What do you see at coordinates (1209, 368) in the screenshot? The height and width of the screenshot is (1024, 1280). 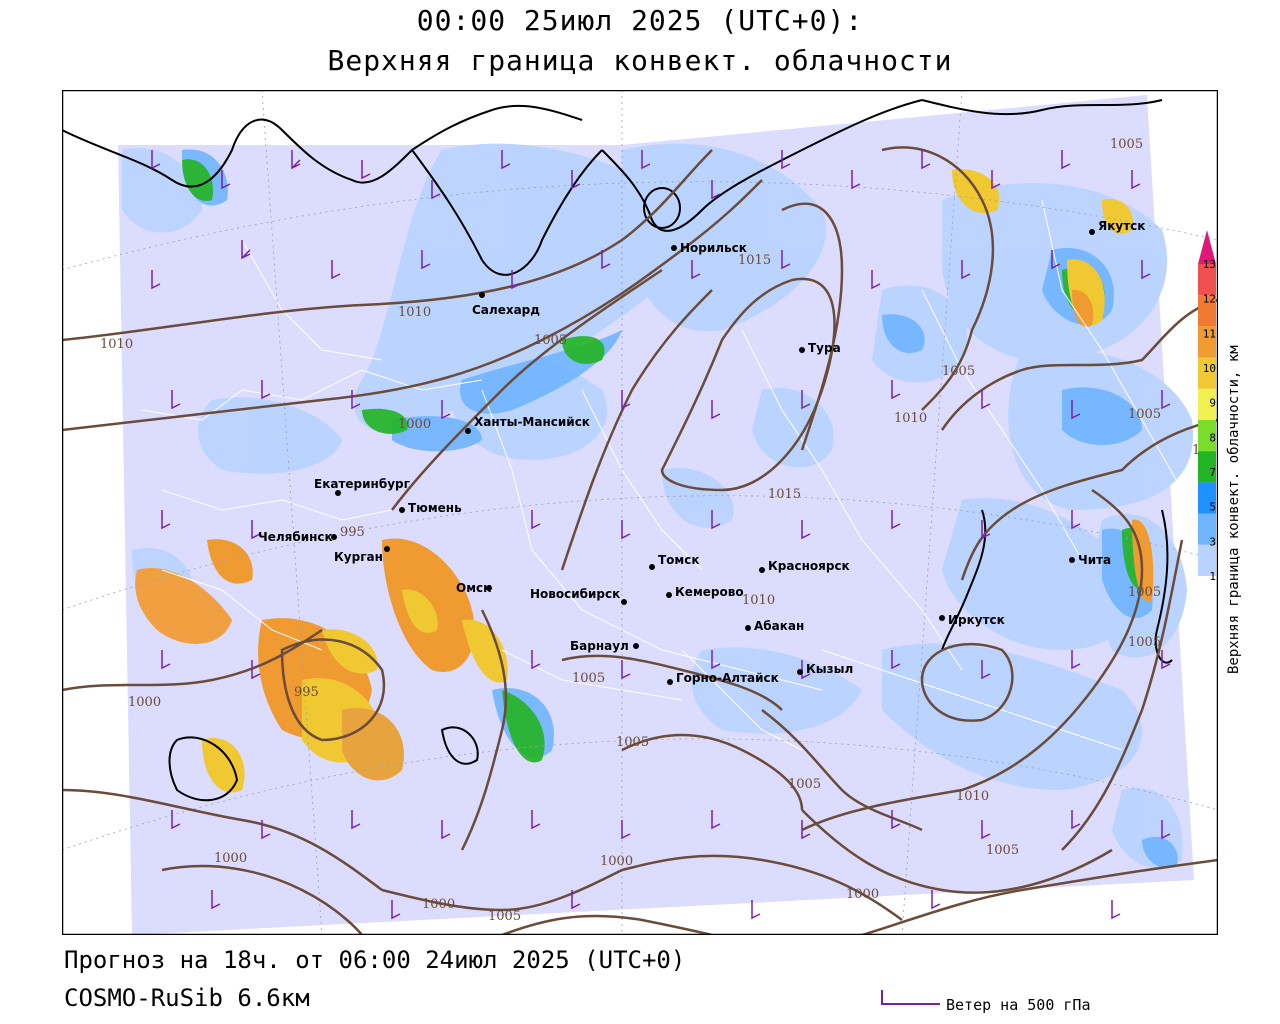 I see `colorbar-tick-label: 10` at bounding box center [1209, 368].